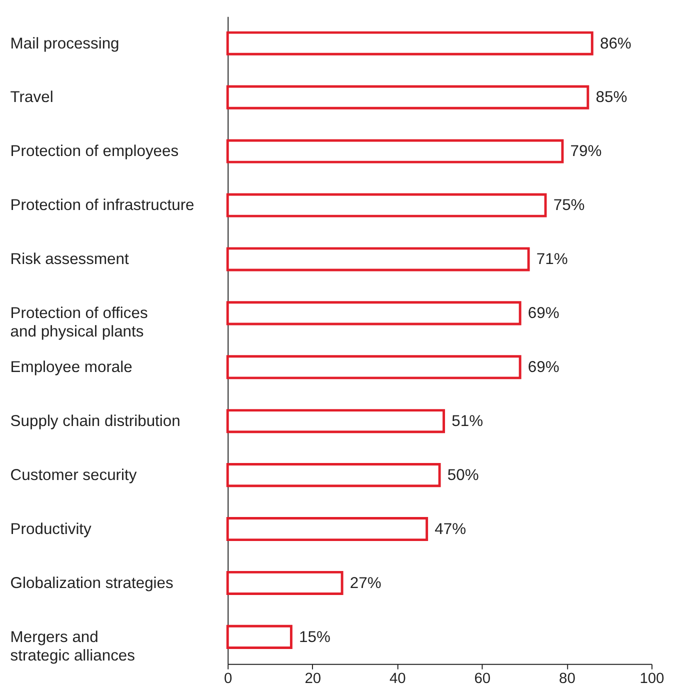 Image resolution: width=676 pixels, height=700 pixels. Describe the element at coordinates (51, 529) in the screenshot. I see `y-tick-label: Productivity` at that location.